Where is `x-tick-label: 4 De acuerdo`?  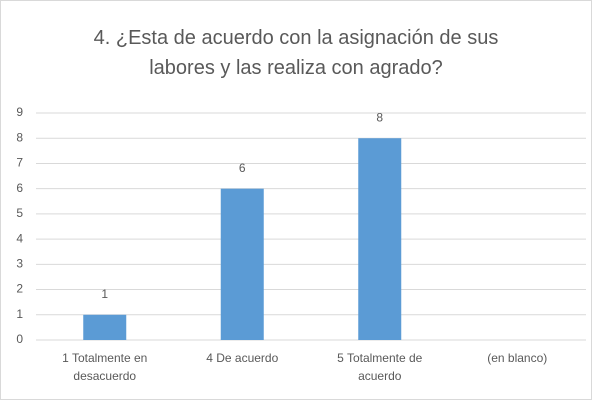 x-tick-label: 4 De acuerdo is located at coordinates (242, 358).